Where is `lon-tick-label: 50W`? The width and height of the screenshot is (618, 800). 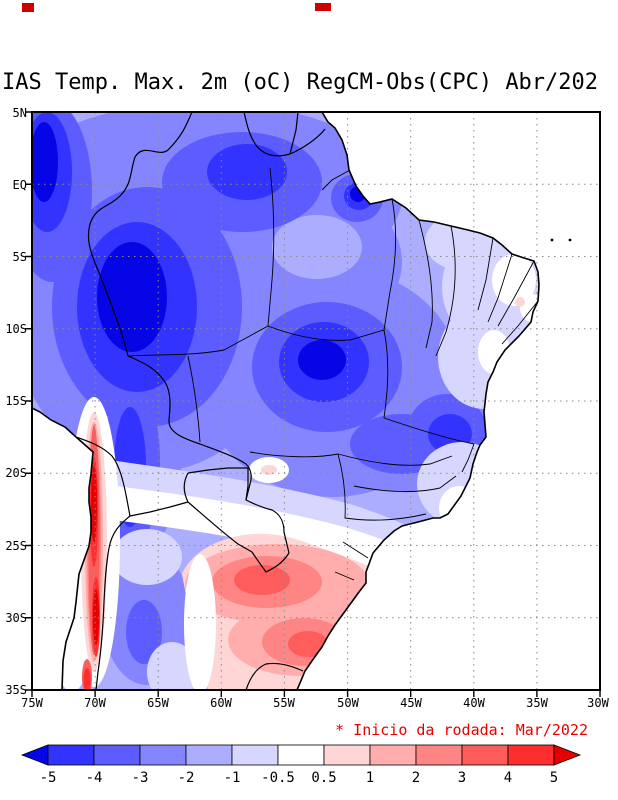 lon-tick-label: 50W is located at coordinates (348, 703).